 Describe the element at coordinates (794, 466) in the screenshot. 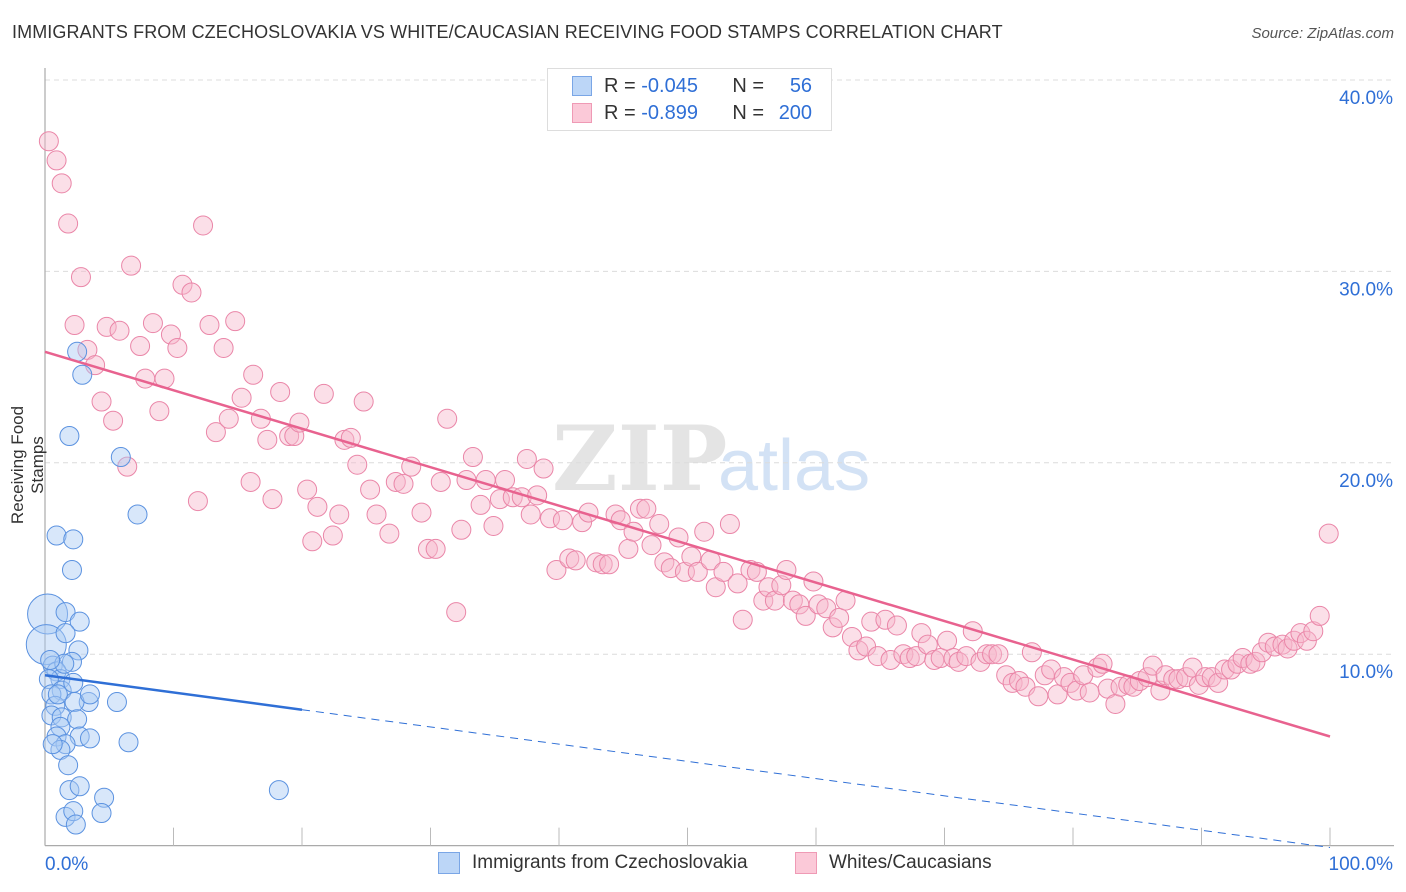

I see `watermark-atlas: atlas` at that location.